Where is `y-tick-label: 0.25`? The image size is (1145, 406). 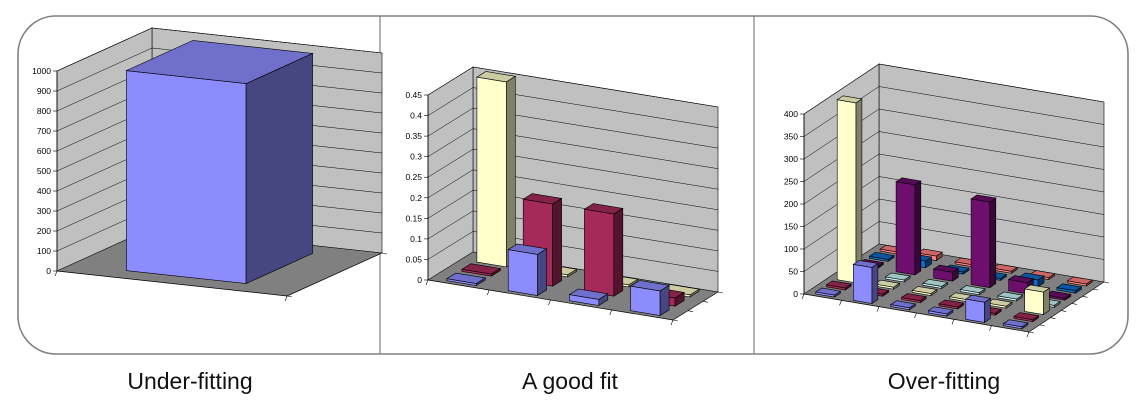
y-tick-label: 0.25 is located at coordinates (413, 177).